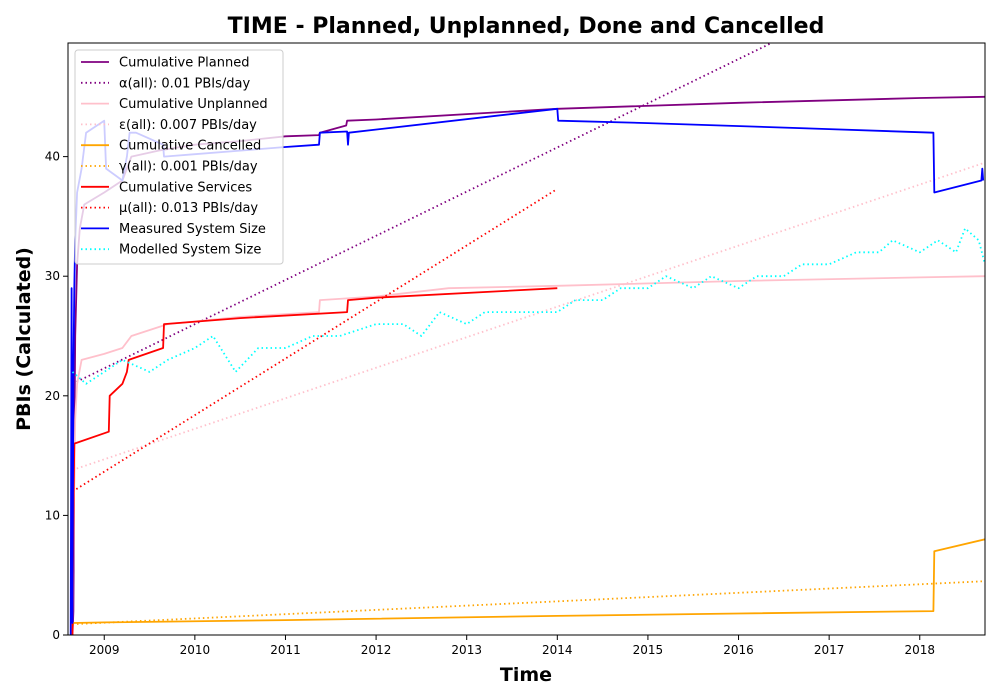  Describe the element at coordinates (52, 396) in the screenshot. I see `y-tick-label: 20` at that location.